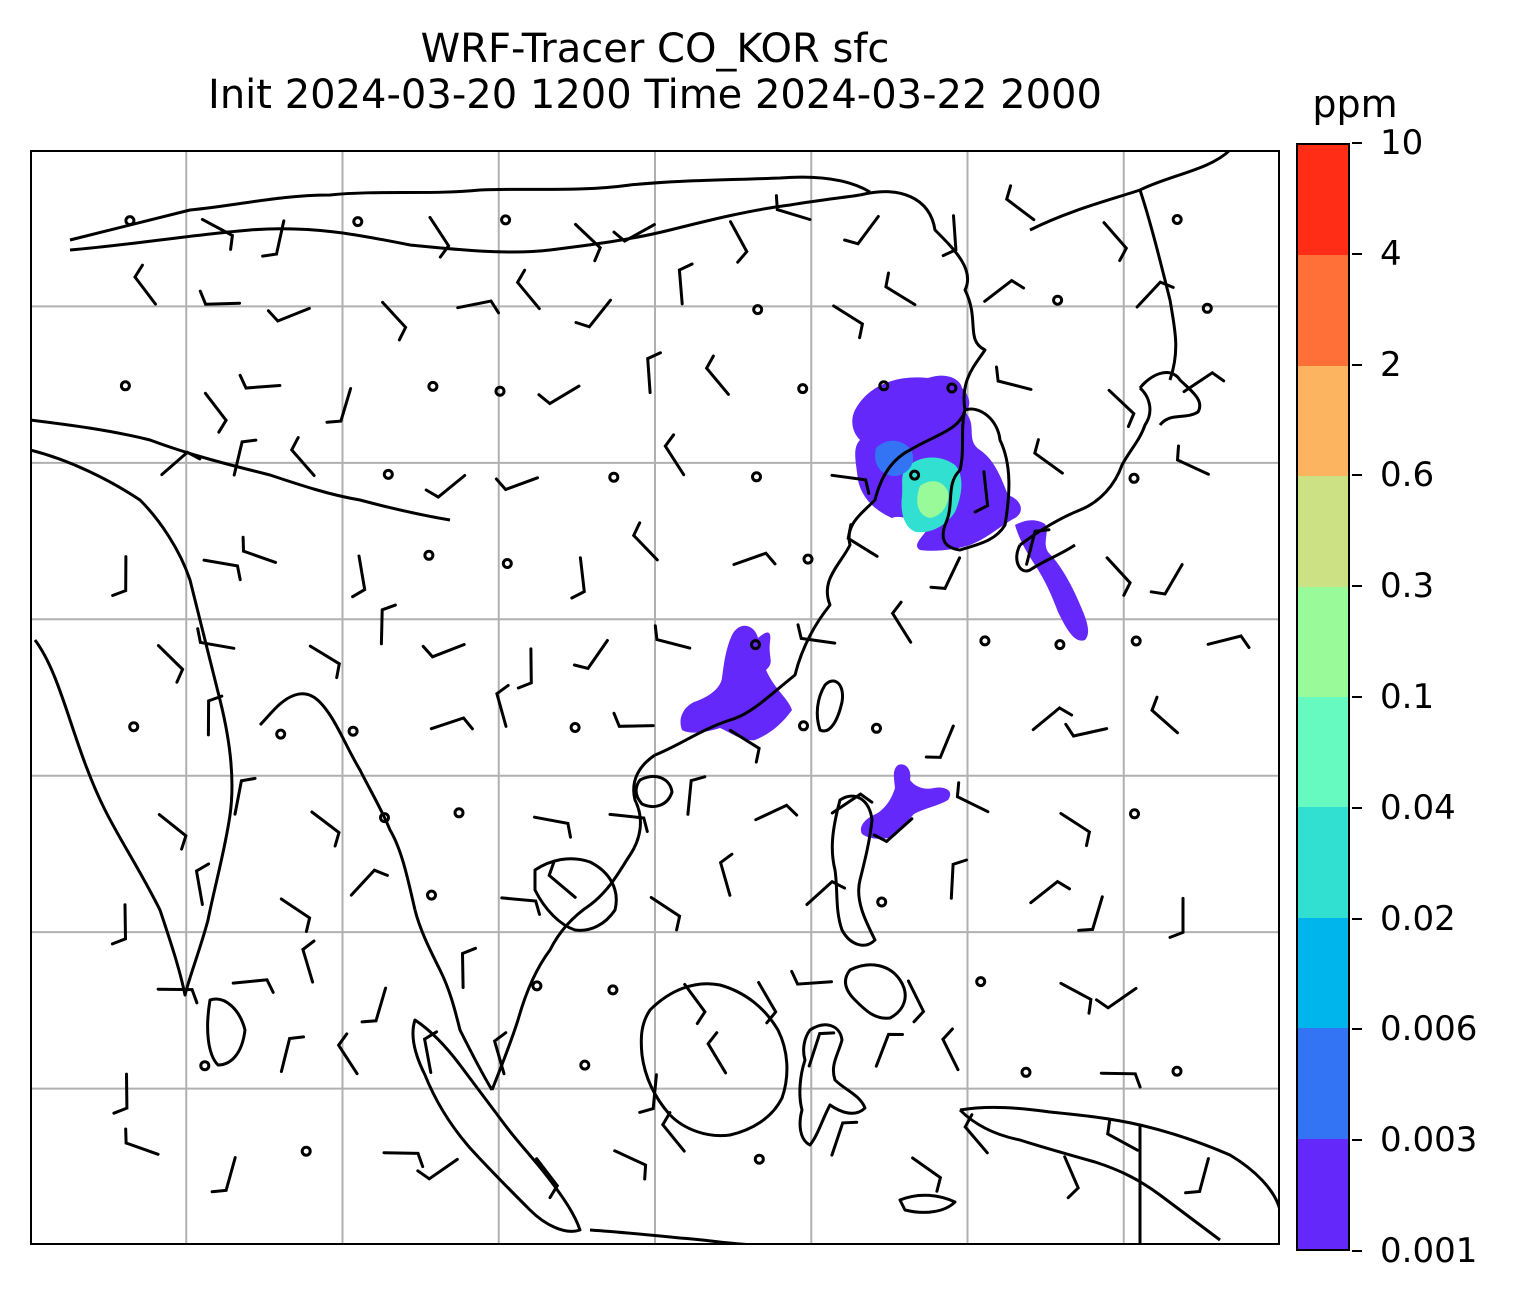 The image size is (1528, 1306). I want to click on tracer-plume-south-china, so click(736, 683).